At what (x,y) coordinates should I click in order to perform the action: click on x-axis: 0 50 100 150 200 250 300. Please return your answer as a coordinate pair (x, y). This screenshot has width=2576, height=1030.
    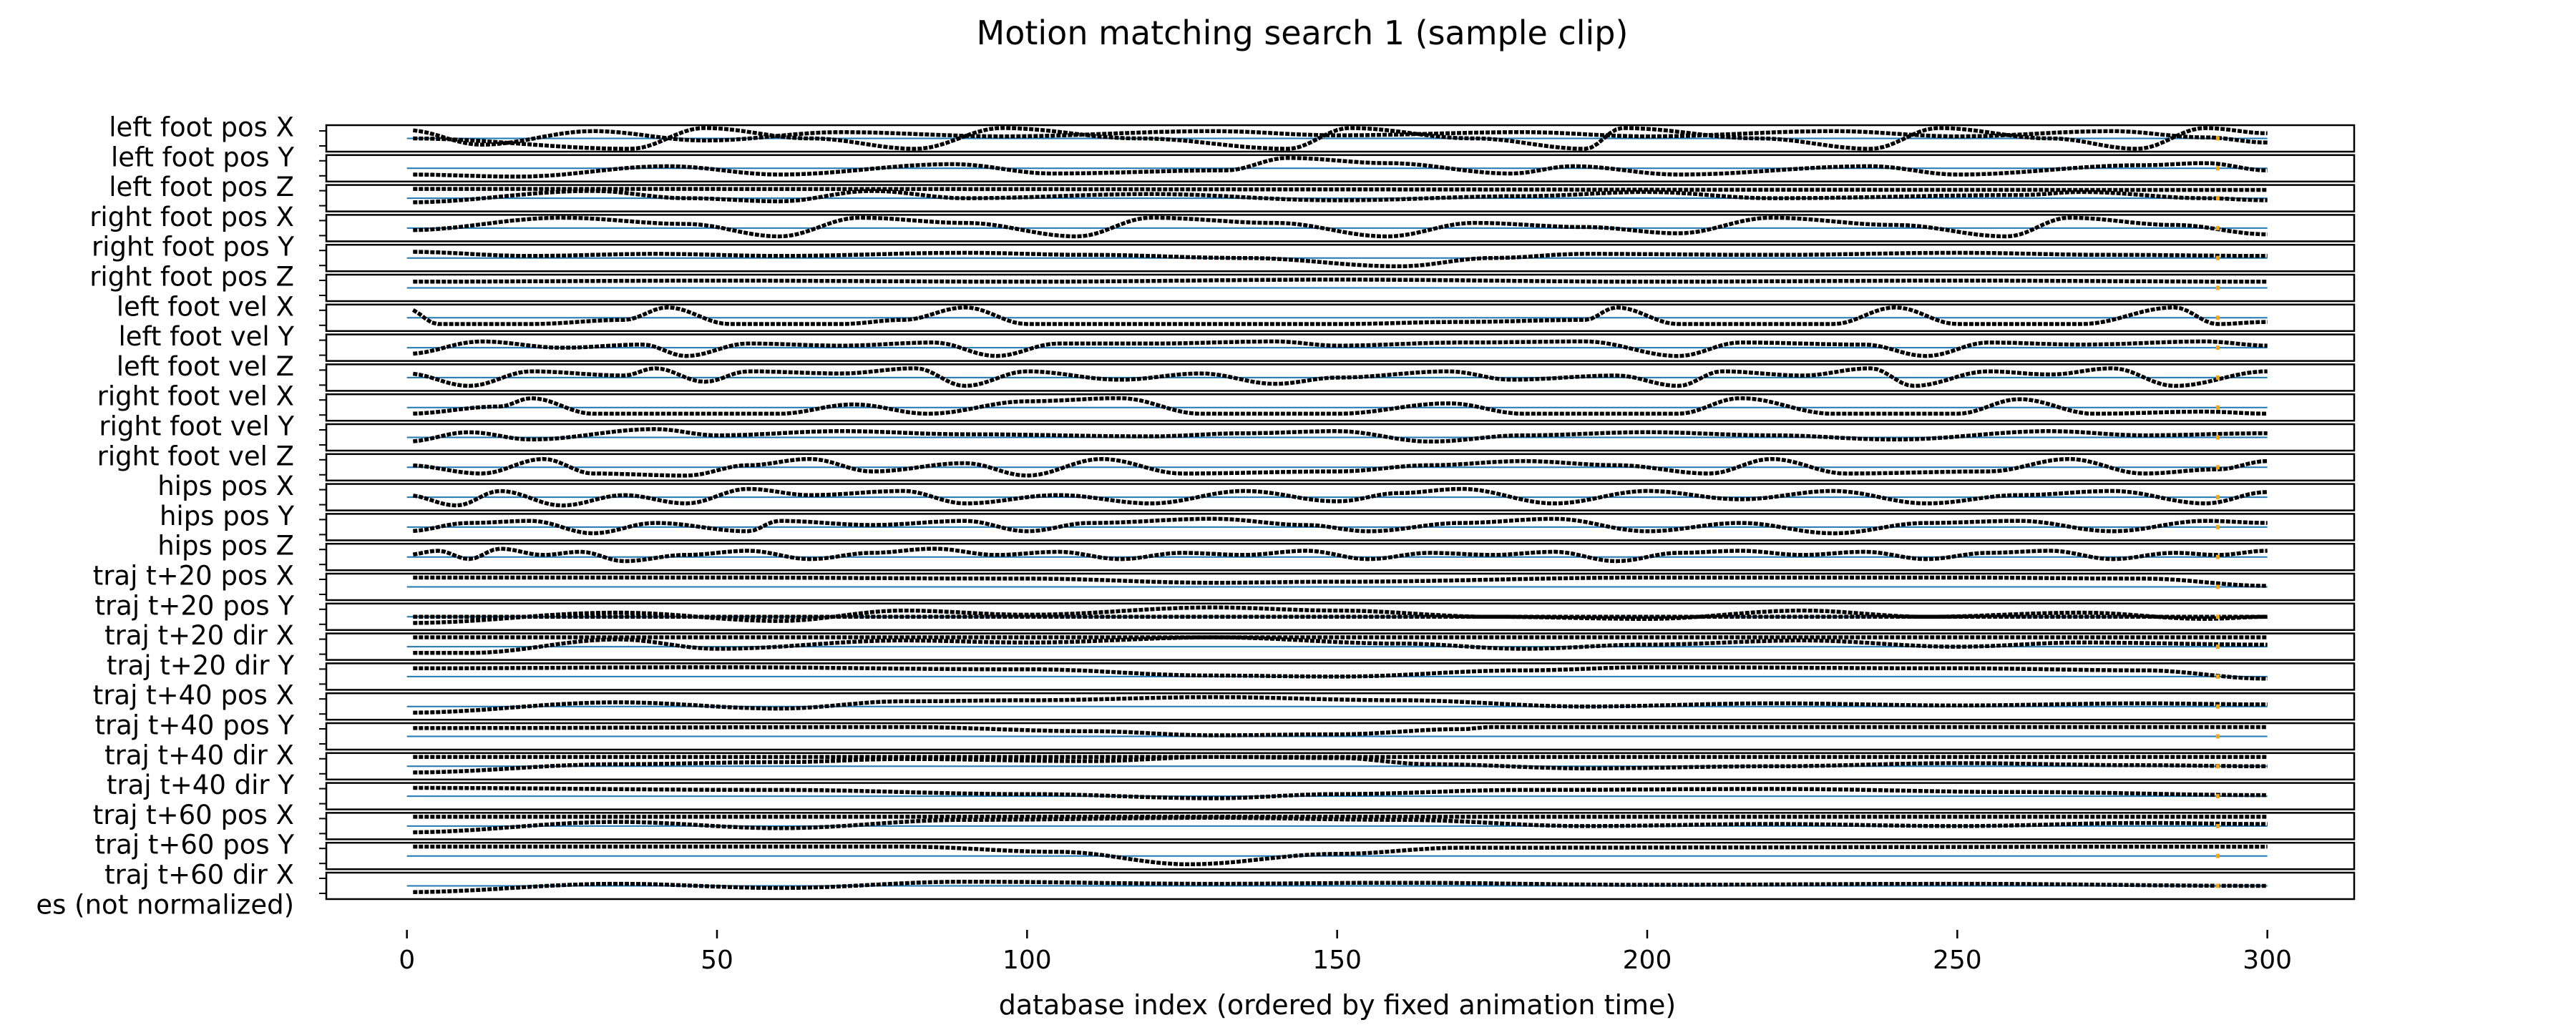
    Looking at the image, I should click on (1345, 952).